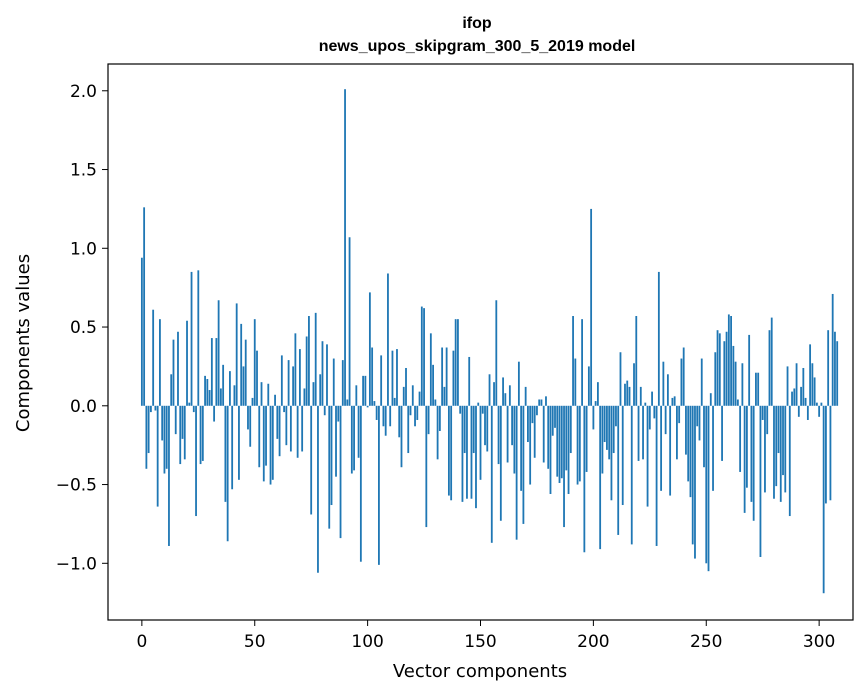  What do you see at coordinates (83, 249) in the screenshot?
I see `y-tick-label: 1.0` at bounding box center [83, 249].